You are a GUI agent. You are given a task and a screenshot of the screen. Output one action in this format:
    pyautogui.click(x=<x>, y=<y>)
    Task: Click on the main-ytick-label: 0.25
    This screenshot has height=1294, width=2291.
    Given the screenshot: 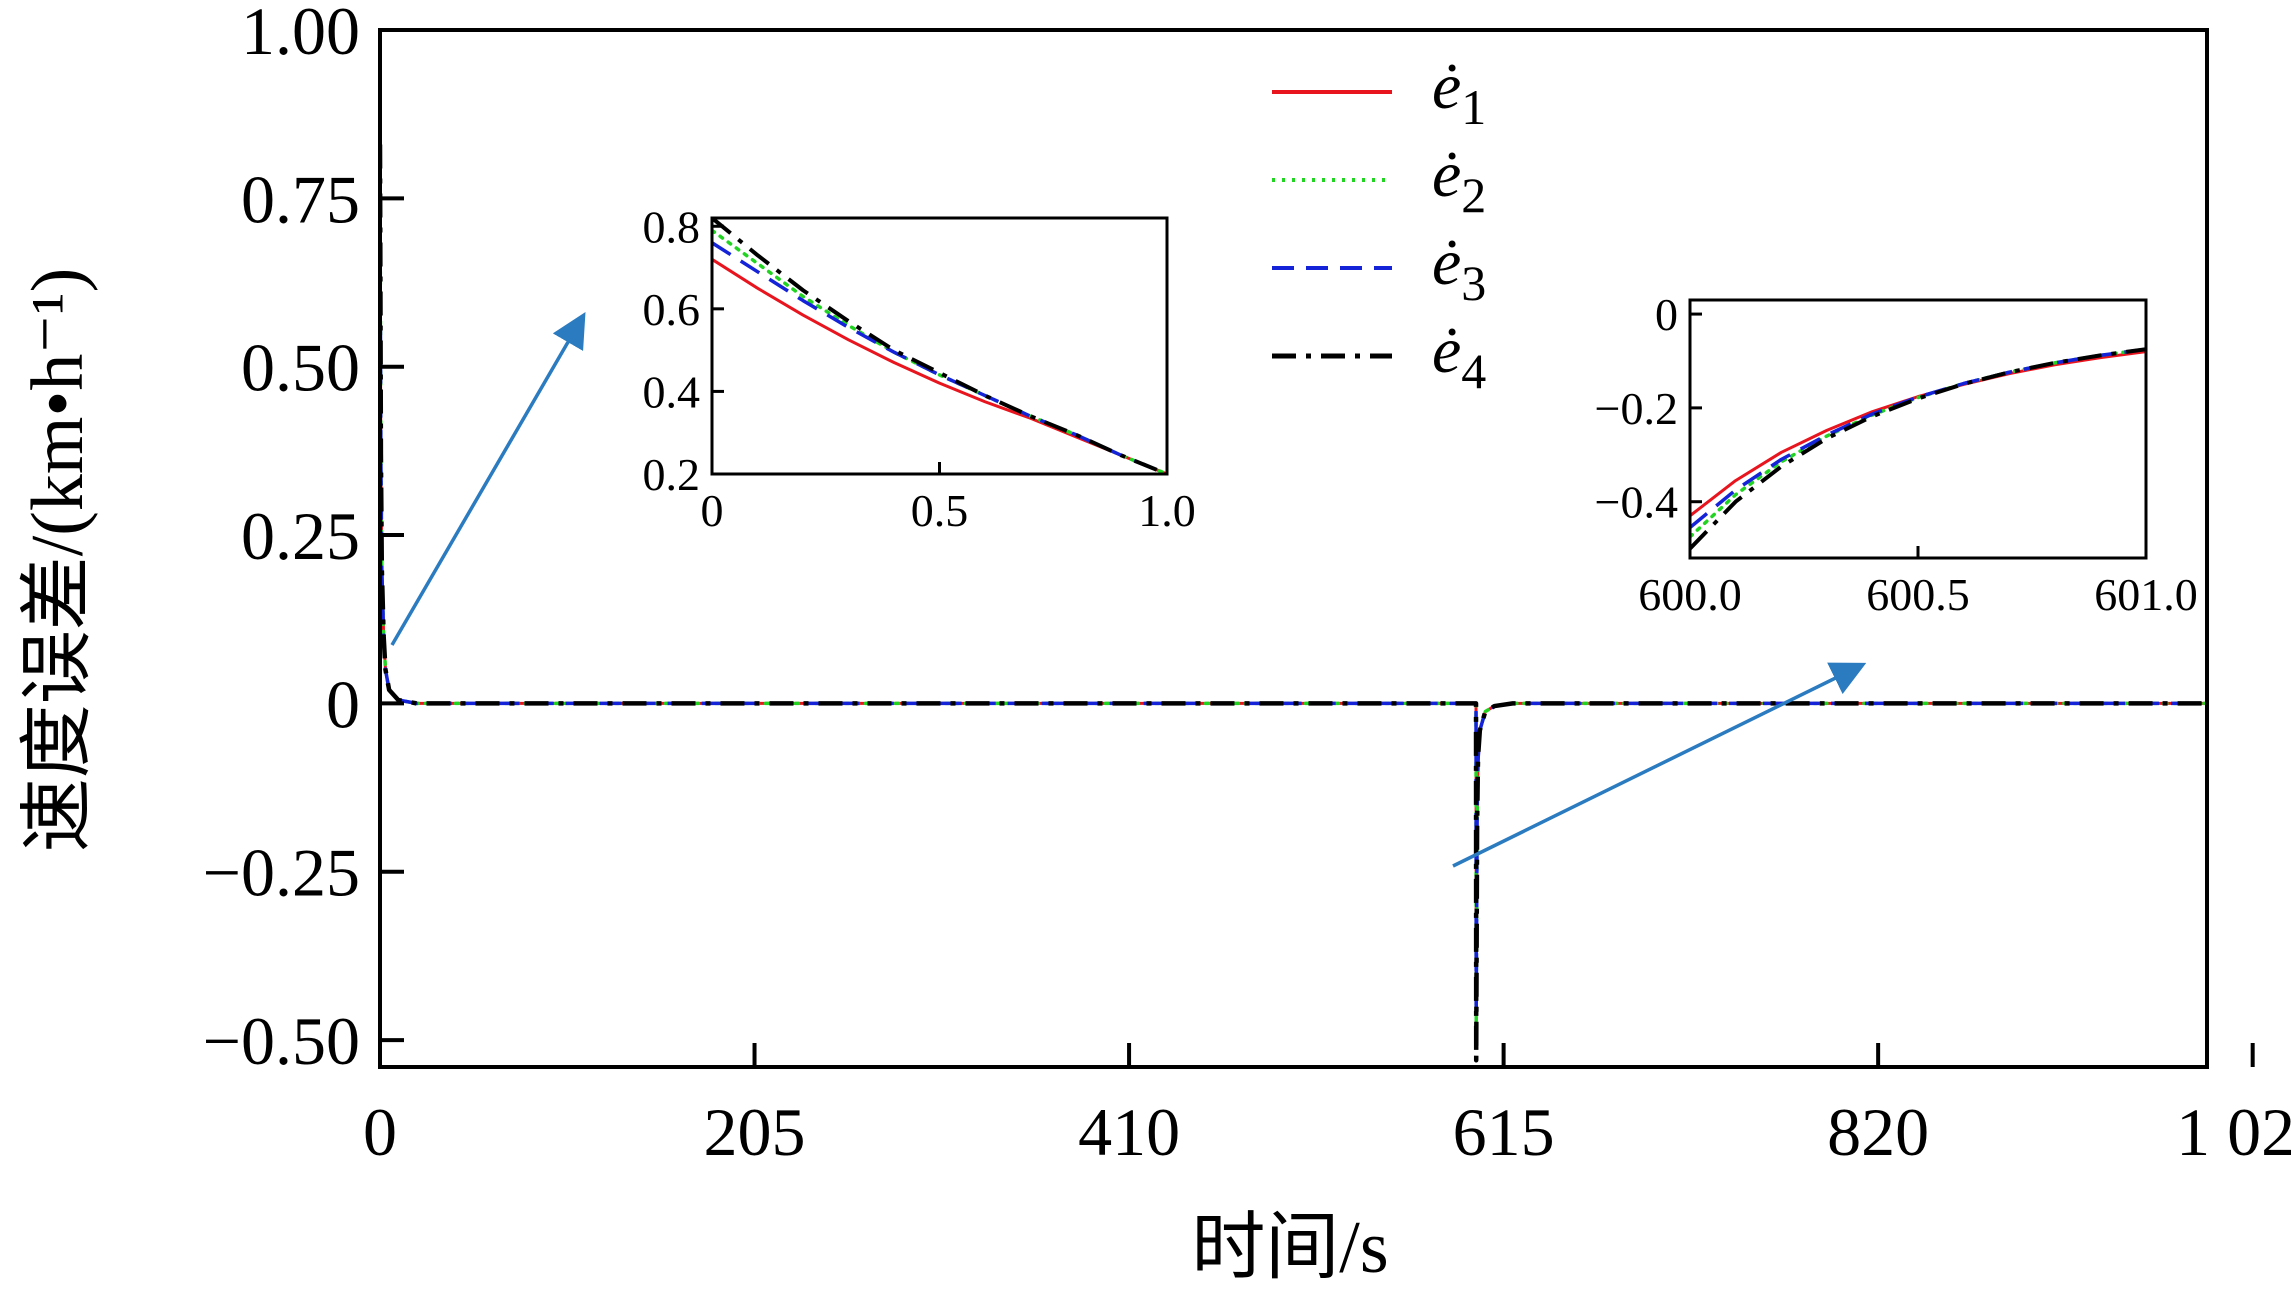 What is the action you would take?
    pyautogui.click(x=300, y=536)
    